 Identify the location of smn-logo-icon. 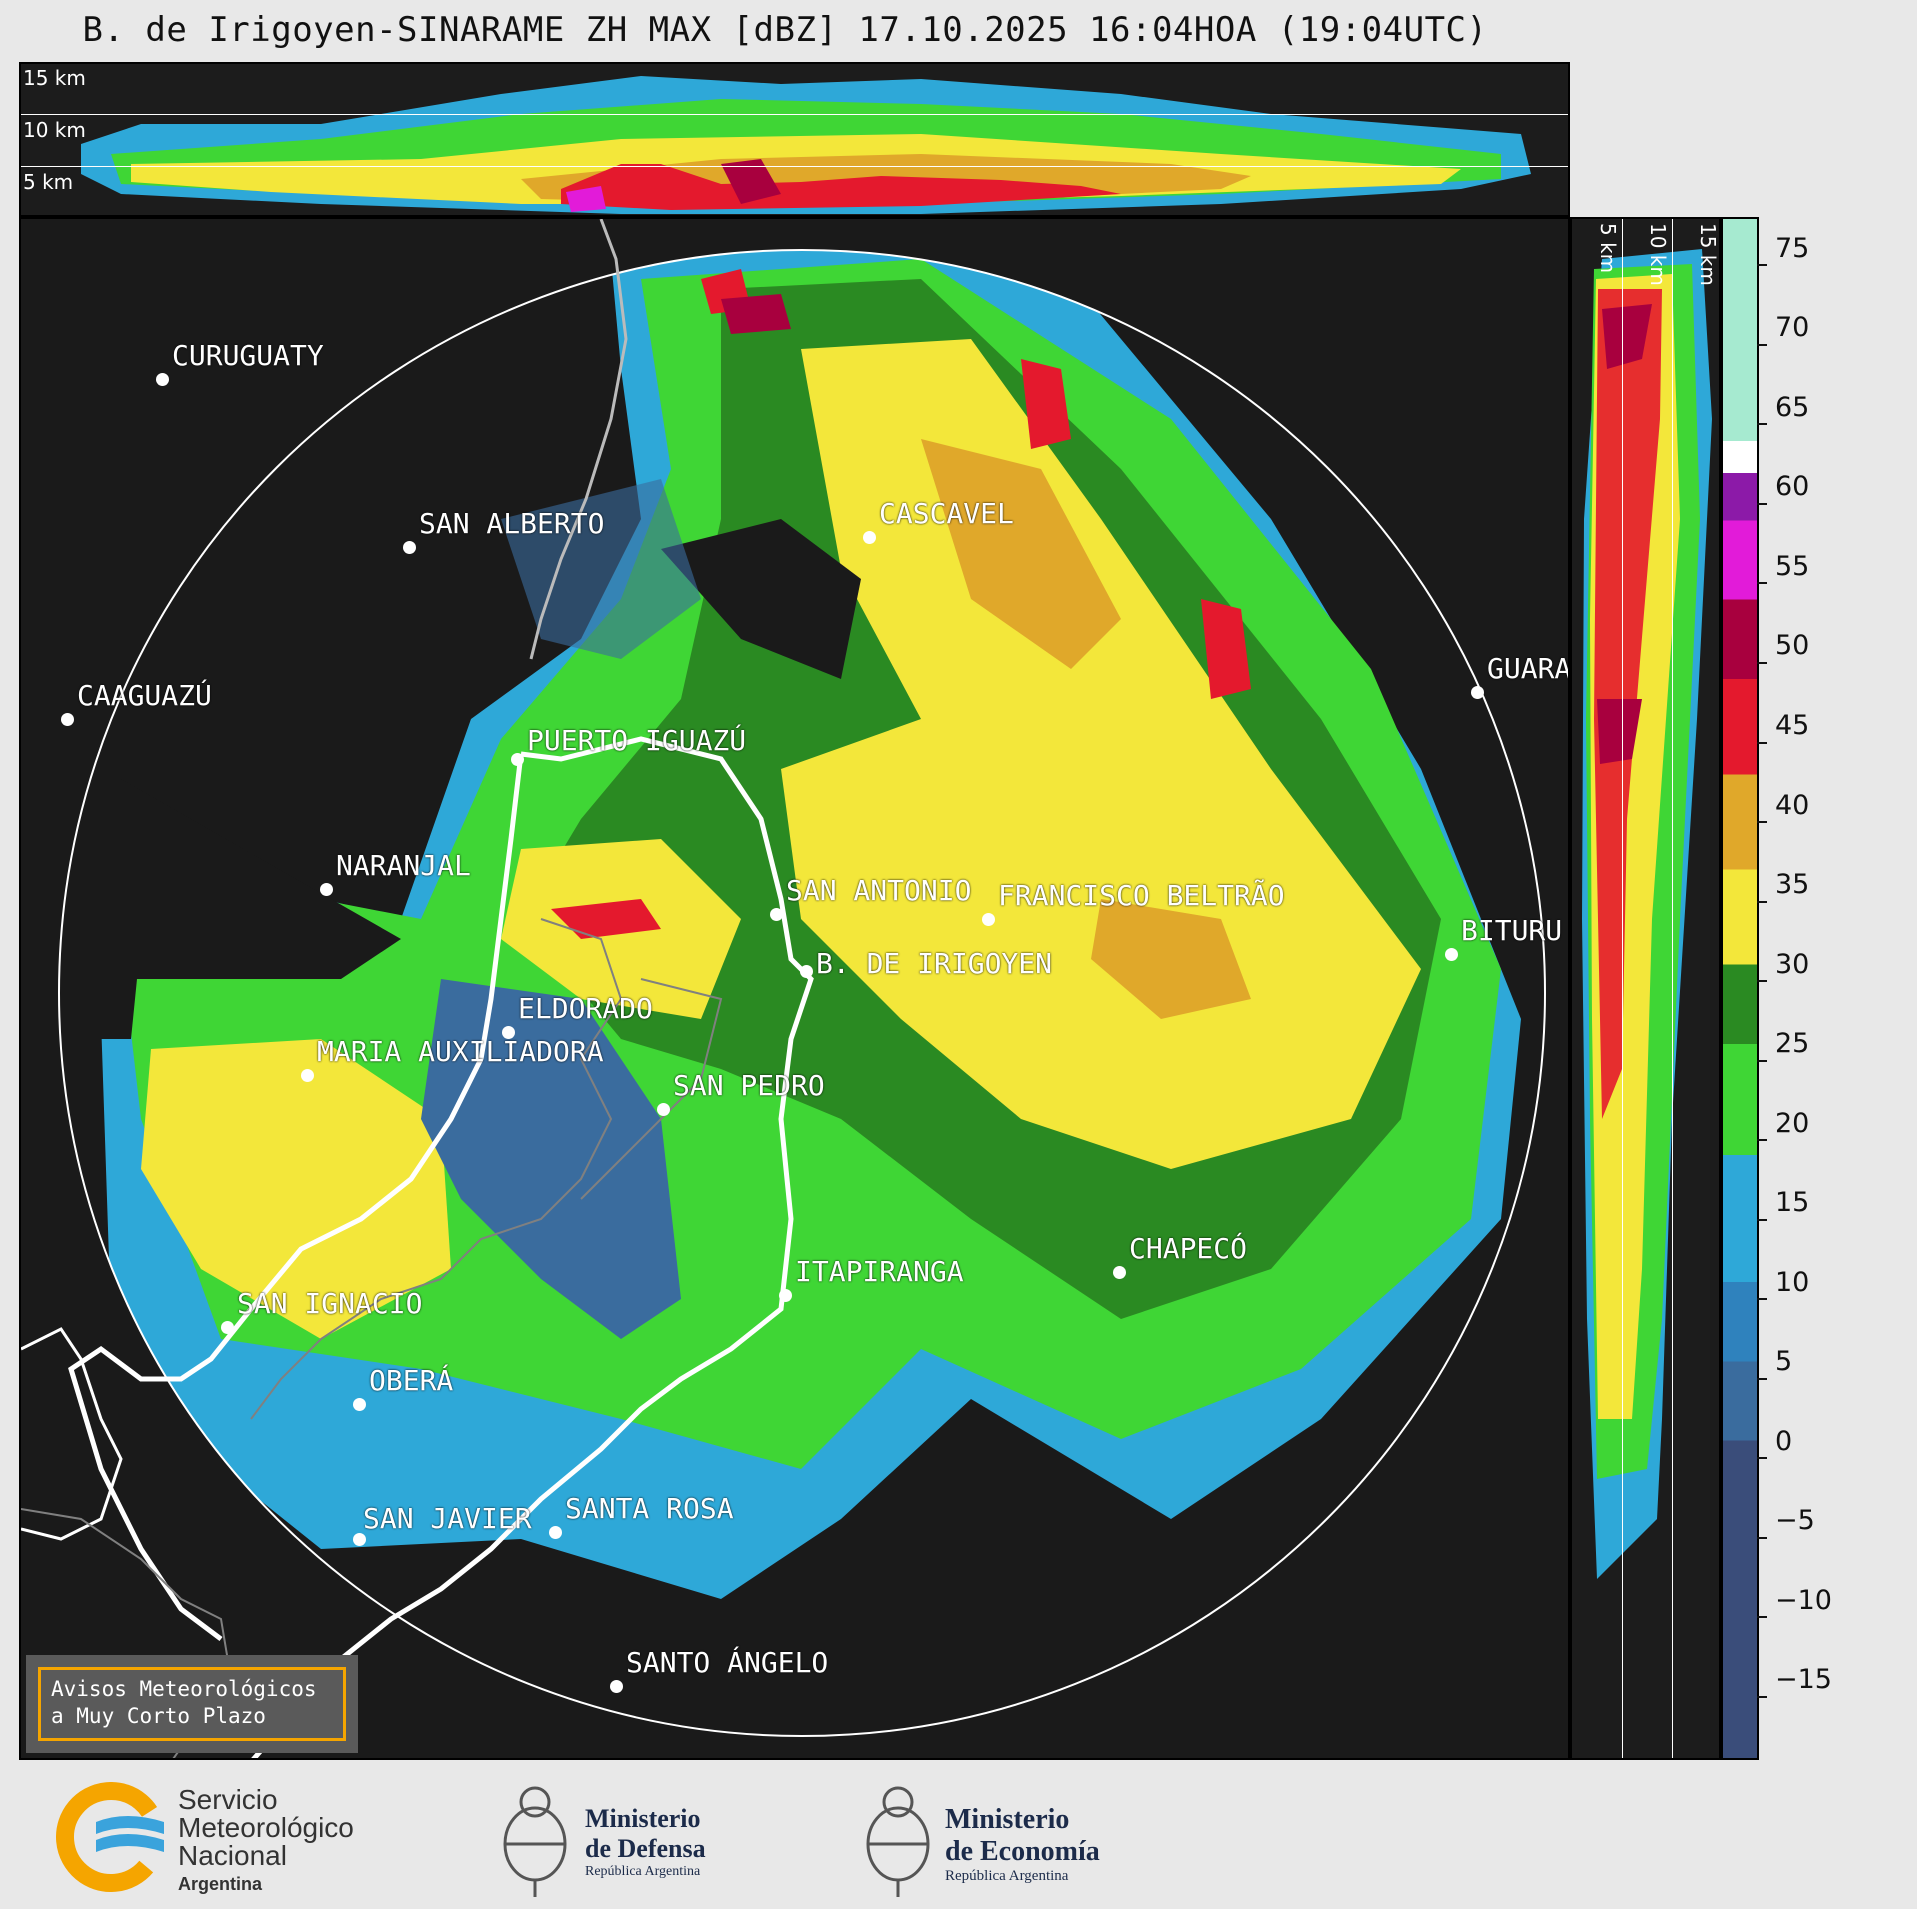
(111, 1837).